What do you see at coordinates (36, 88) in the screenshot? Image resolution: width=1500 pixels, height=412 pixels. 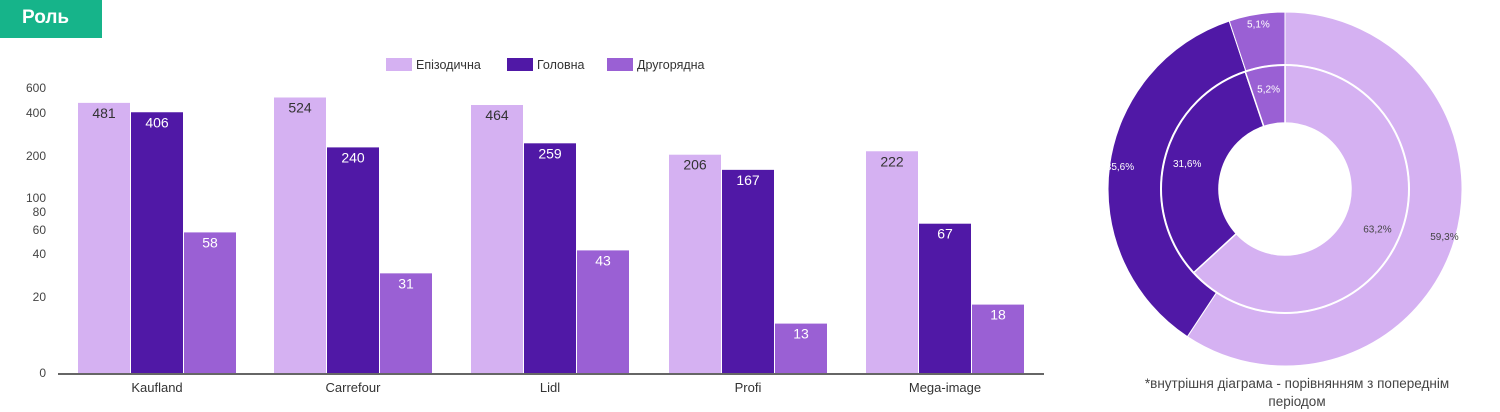 I see `y-tick-label: 600` at bounding box center [36, 88].